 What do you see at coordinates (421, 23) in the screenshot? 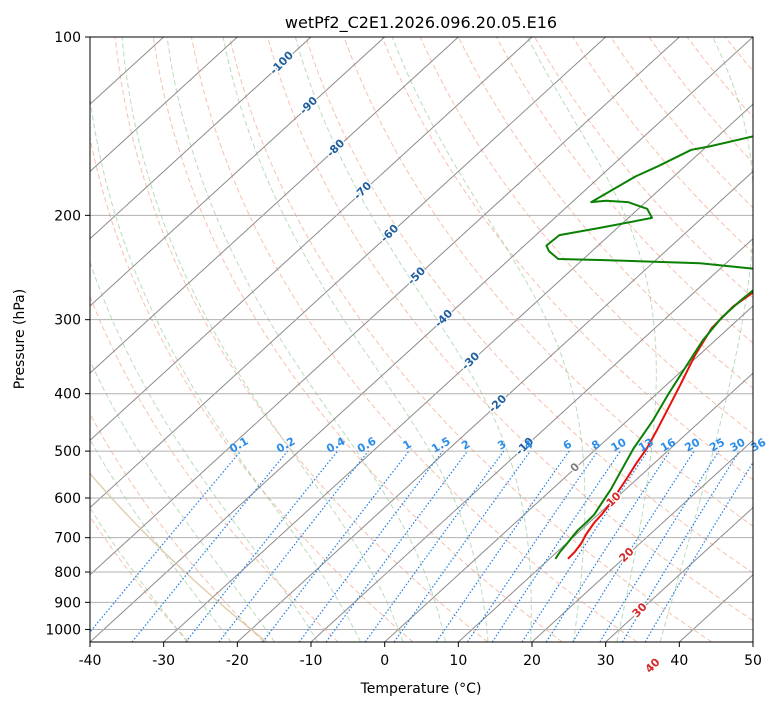
I see `chart-title: wetPf2_C2E1.2026.096.20.05.E16` at bounding box center [421, 23].